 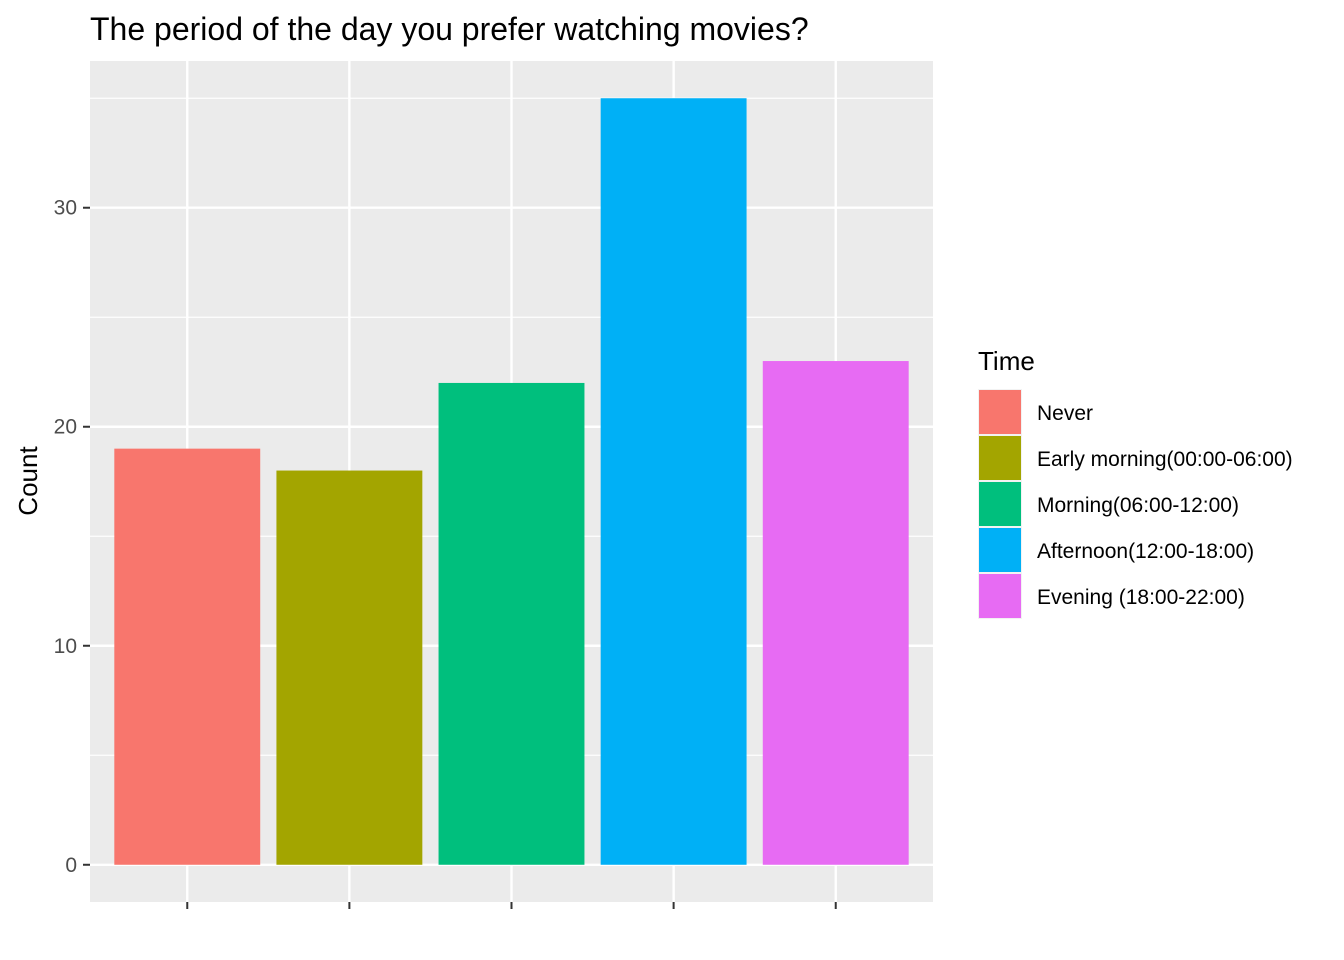 What do you see at coordinates (65, 427) in the screenshot?
I see `y-tick-label: 20` at bounding box center [65, 427].